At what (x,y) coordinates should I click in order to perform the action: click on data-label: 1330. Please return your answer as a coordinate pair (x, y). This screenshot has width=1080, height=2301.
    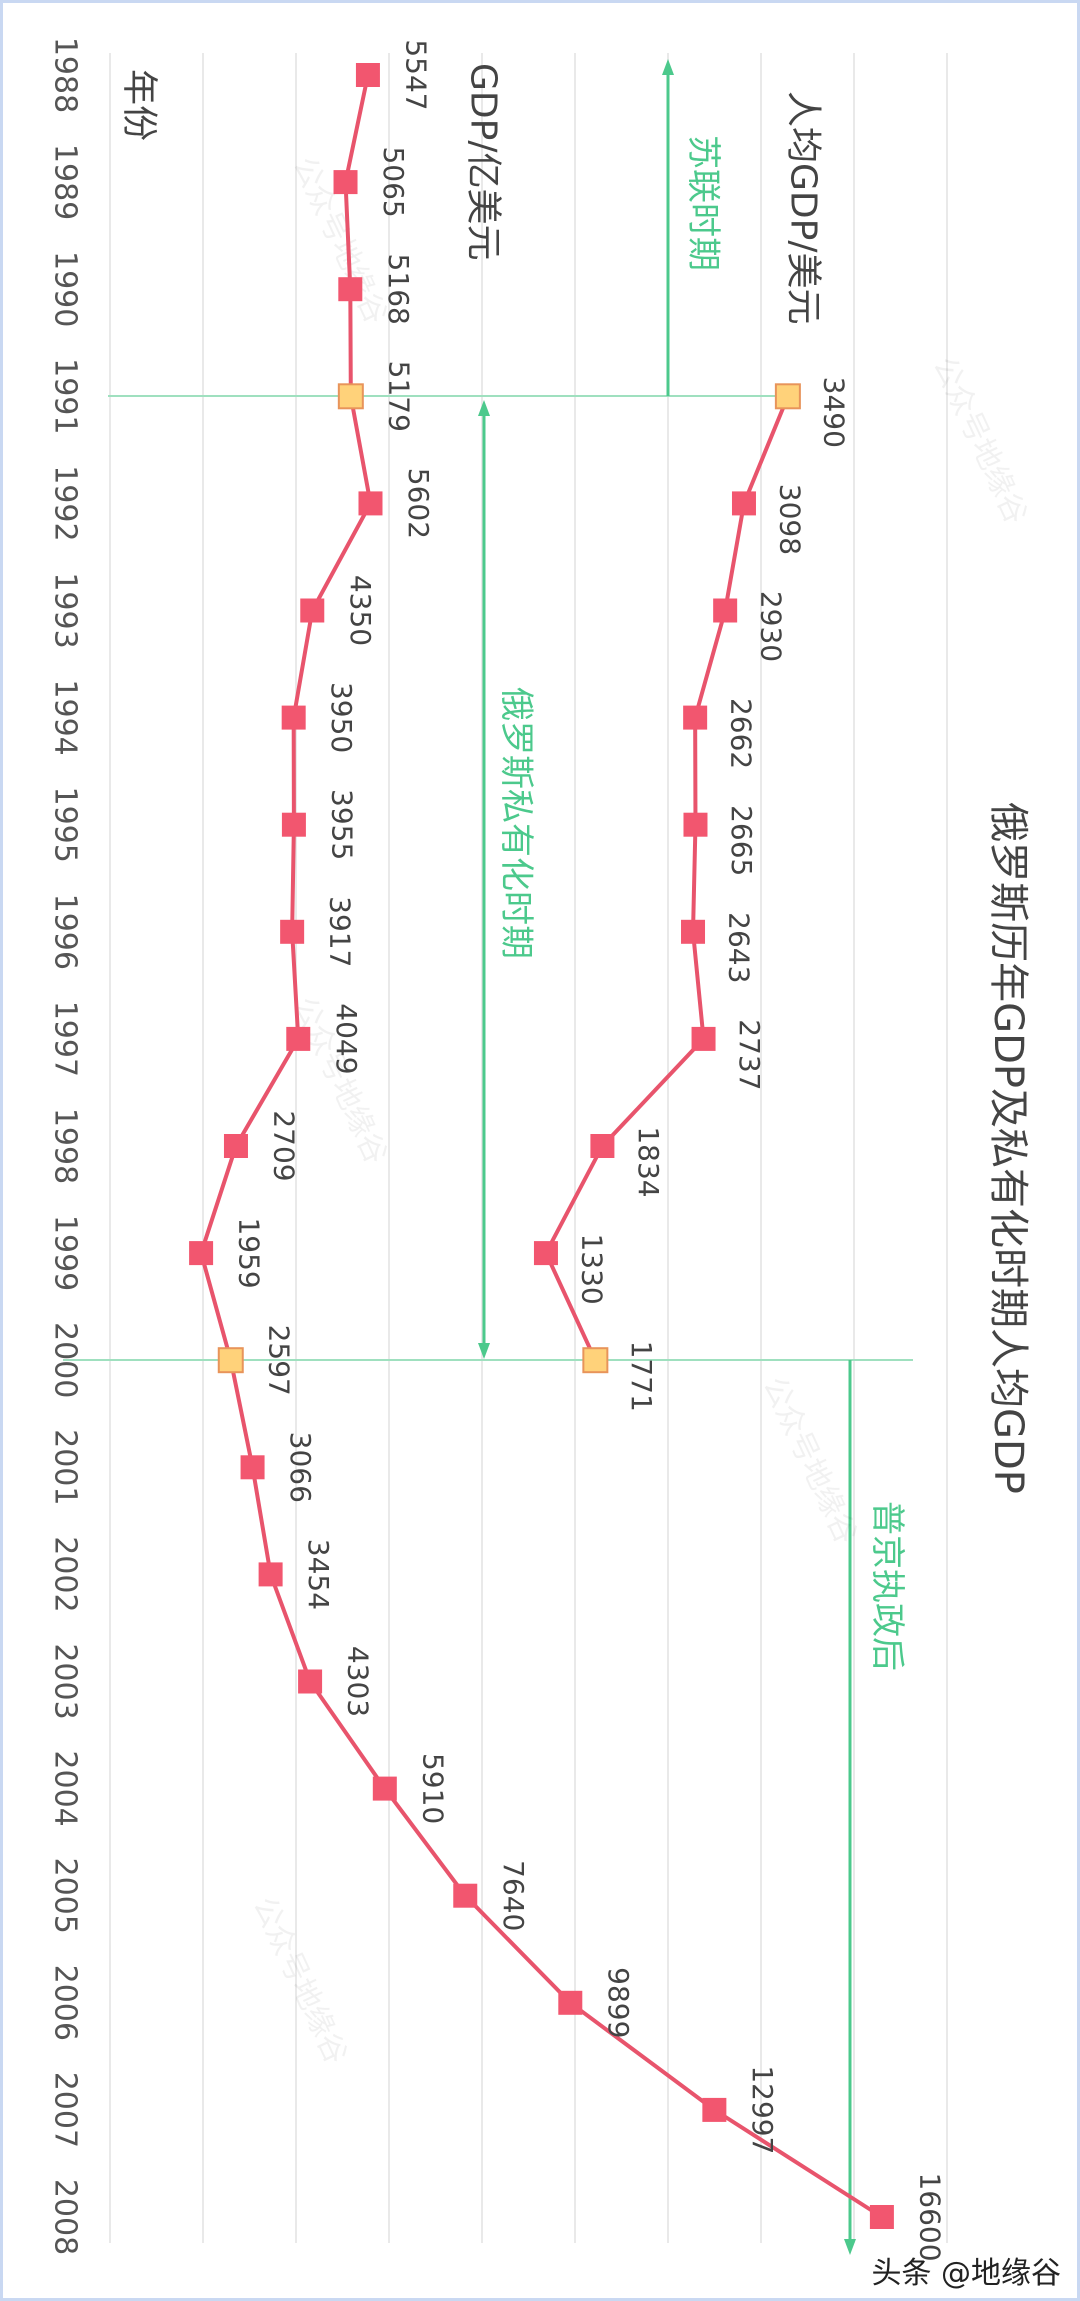
    Looking at the image, I should click on (591, 1268).